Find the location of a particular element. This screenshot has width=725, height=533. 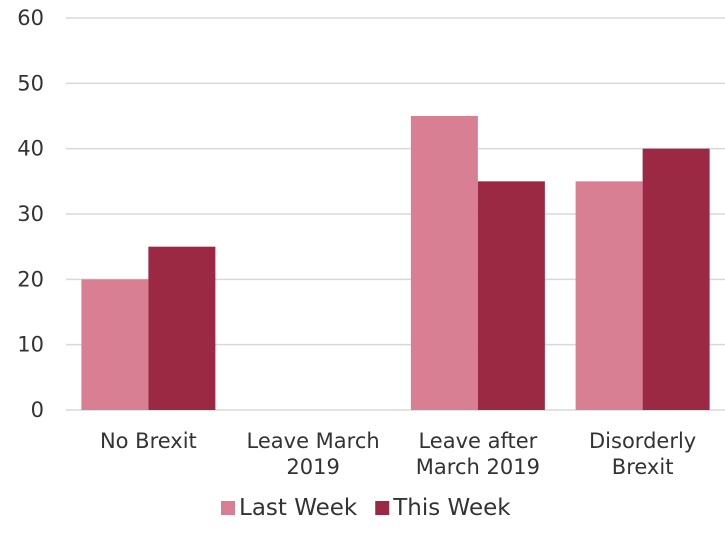

y-tick-label: 30 is located at coordinates (30, 214).